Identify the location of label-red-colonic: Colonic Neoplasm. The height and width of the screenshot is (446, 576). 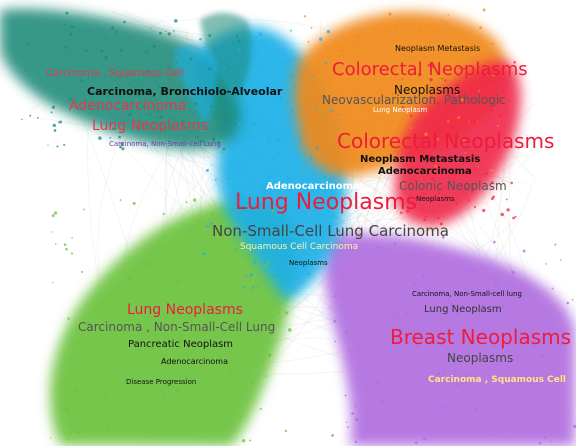
(453, 186).